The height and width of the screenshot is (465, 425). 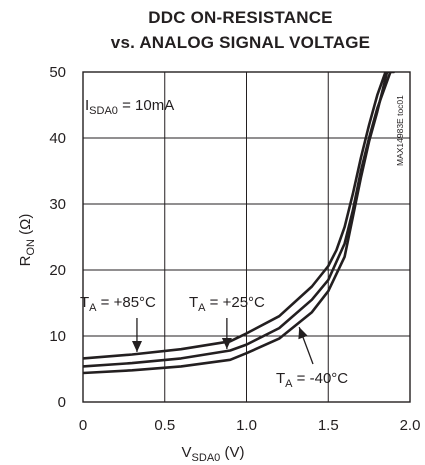 What do you see at coordinates (240, 42) in the screenshot?
I see `chart-title-line2: vs. ANALOG SIGNAL VOLTAGE` at bounding box center [240, 42].